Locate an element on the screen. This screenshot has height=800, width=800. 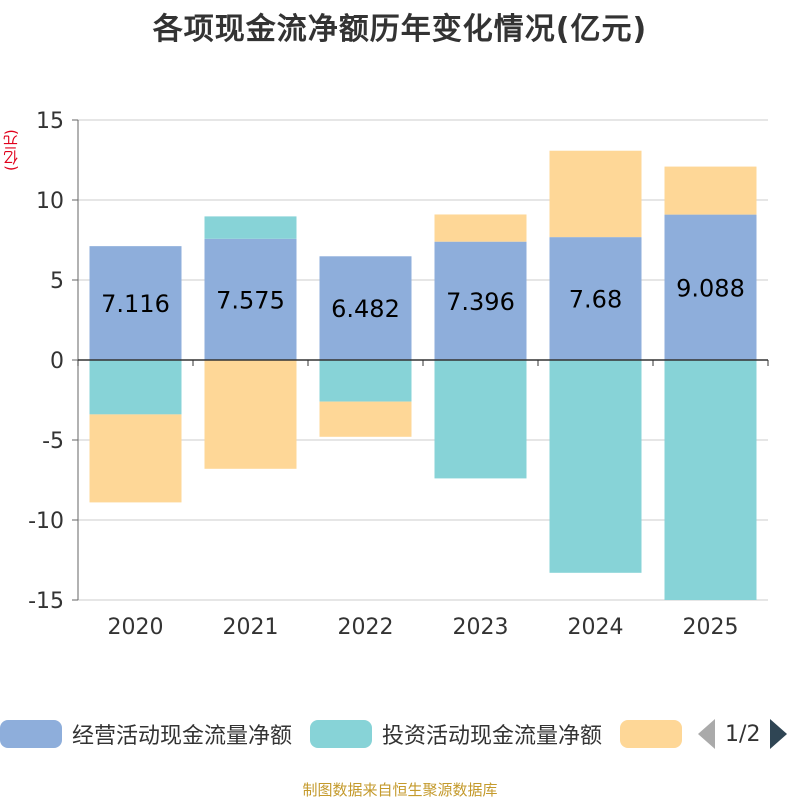
x-tick-label-2022: 2022 is located at coordinates (366, 627).